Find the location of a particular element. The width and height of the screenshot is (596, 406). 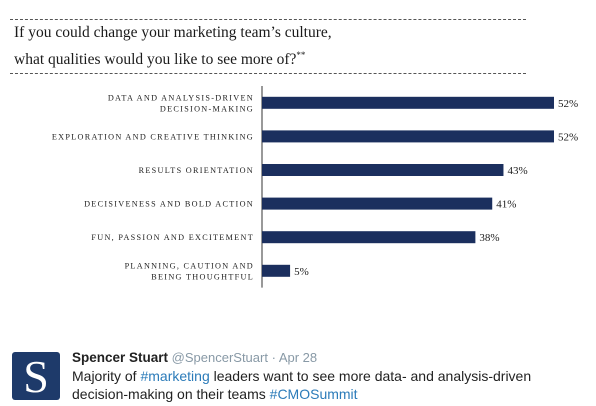

category-label-0-0: DATA AND ANALYSIS-DRIVEN is located at coordinates (181, 97).